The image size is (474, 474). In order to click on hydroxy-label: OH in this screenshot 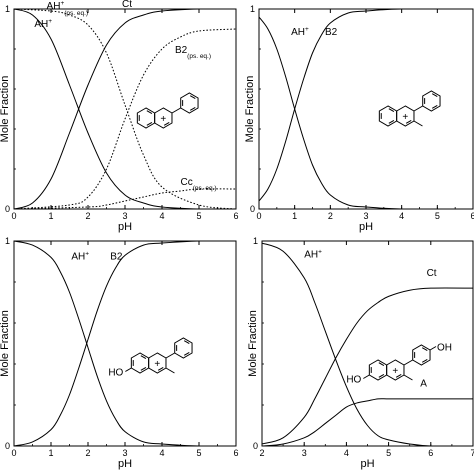, I will do `click(444, 348)`.